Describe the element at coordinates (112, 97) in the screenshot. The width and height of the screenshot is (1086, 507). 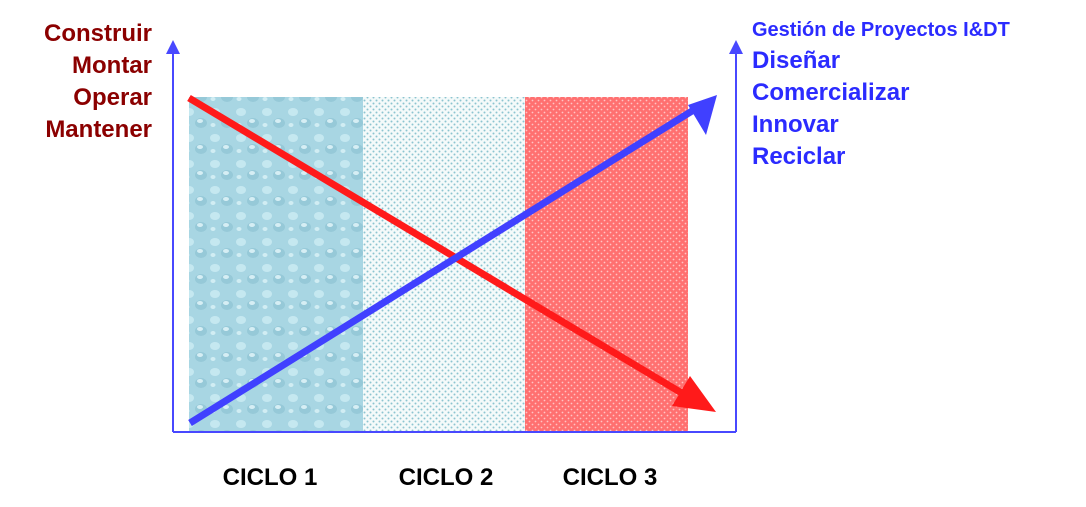
I see `left-label-operar: Operar` at that location.